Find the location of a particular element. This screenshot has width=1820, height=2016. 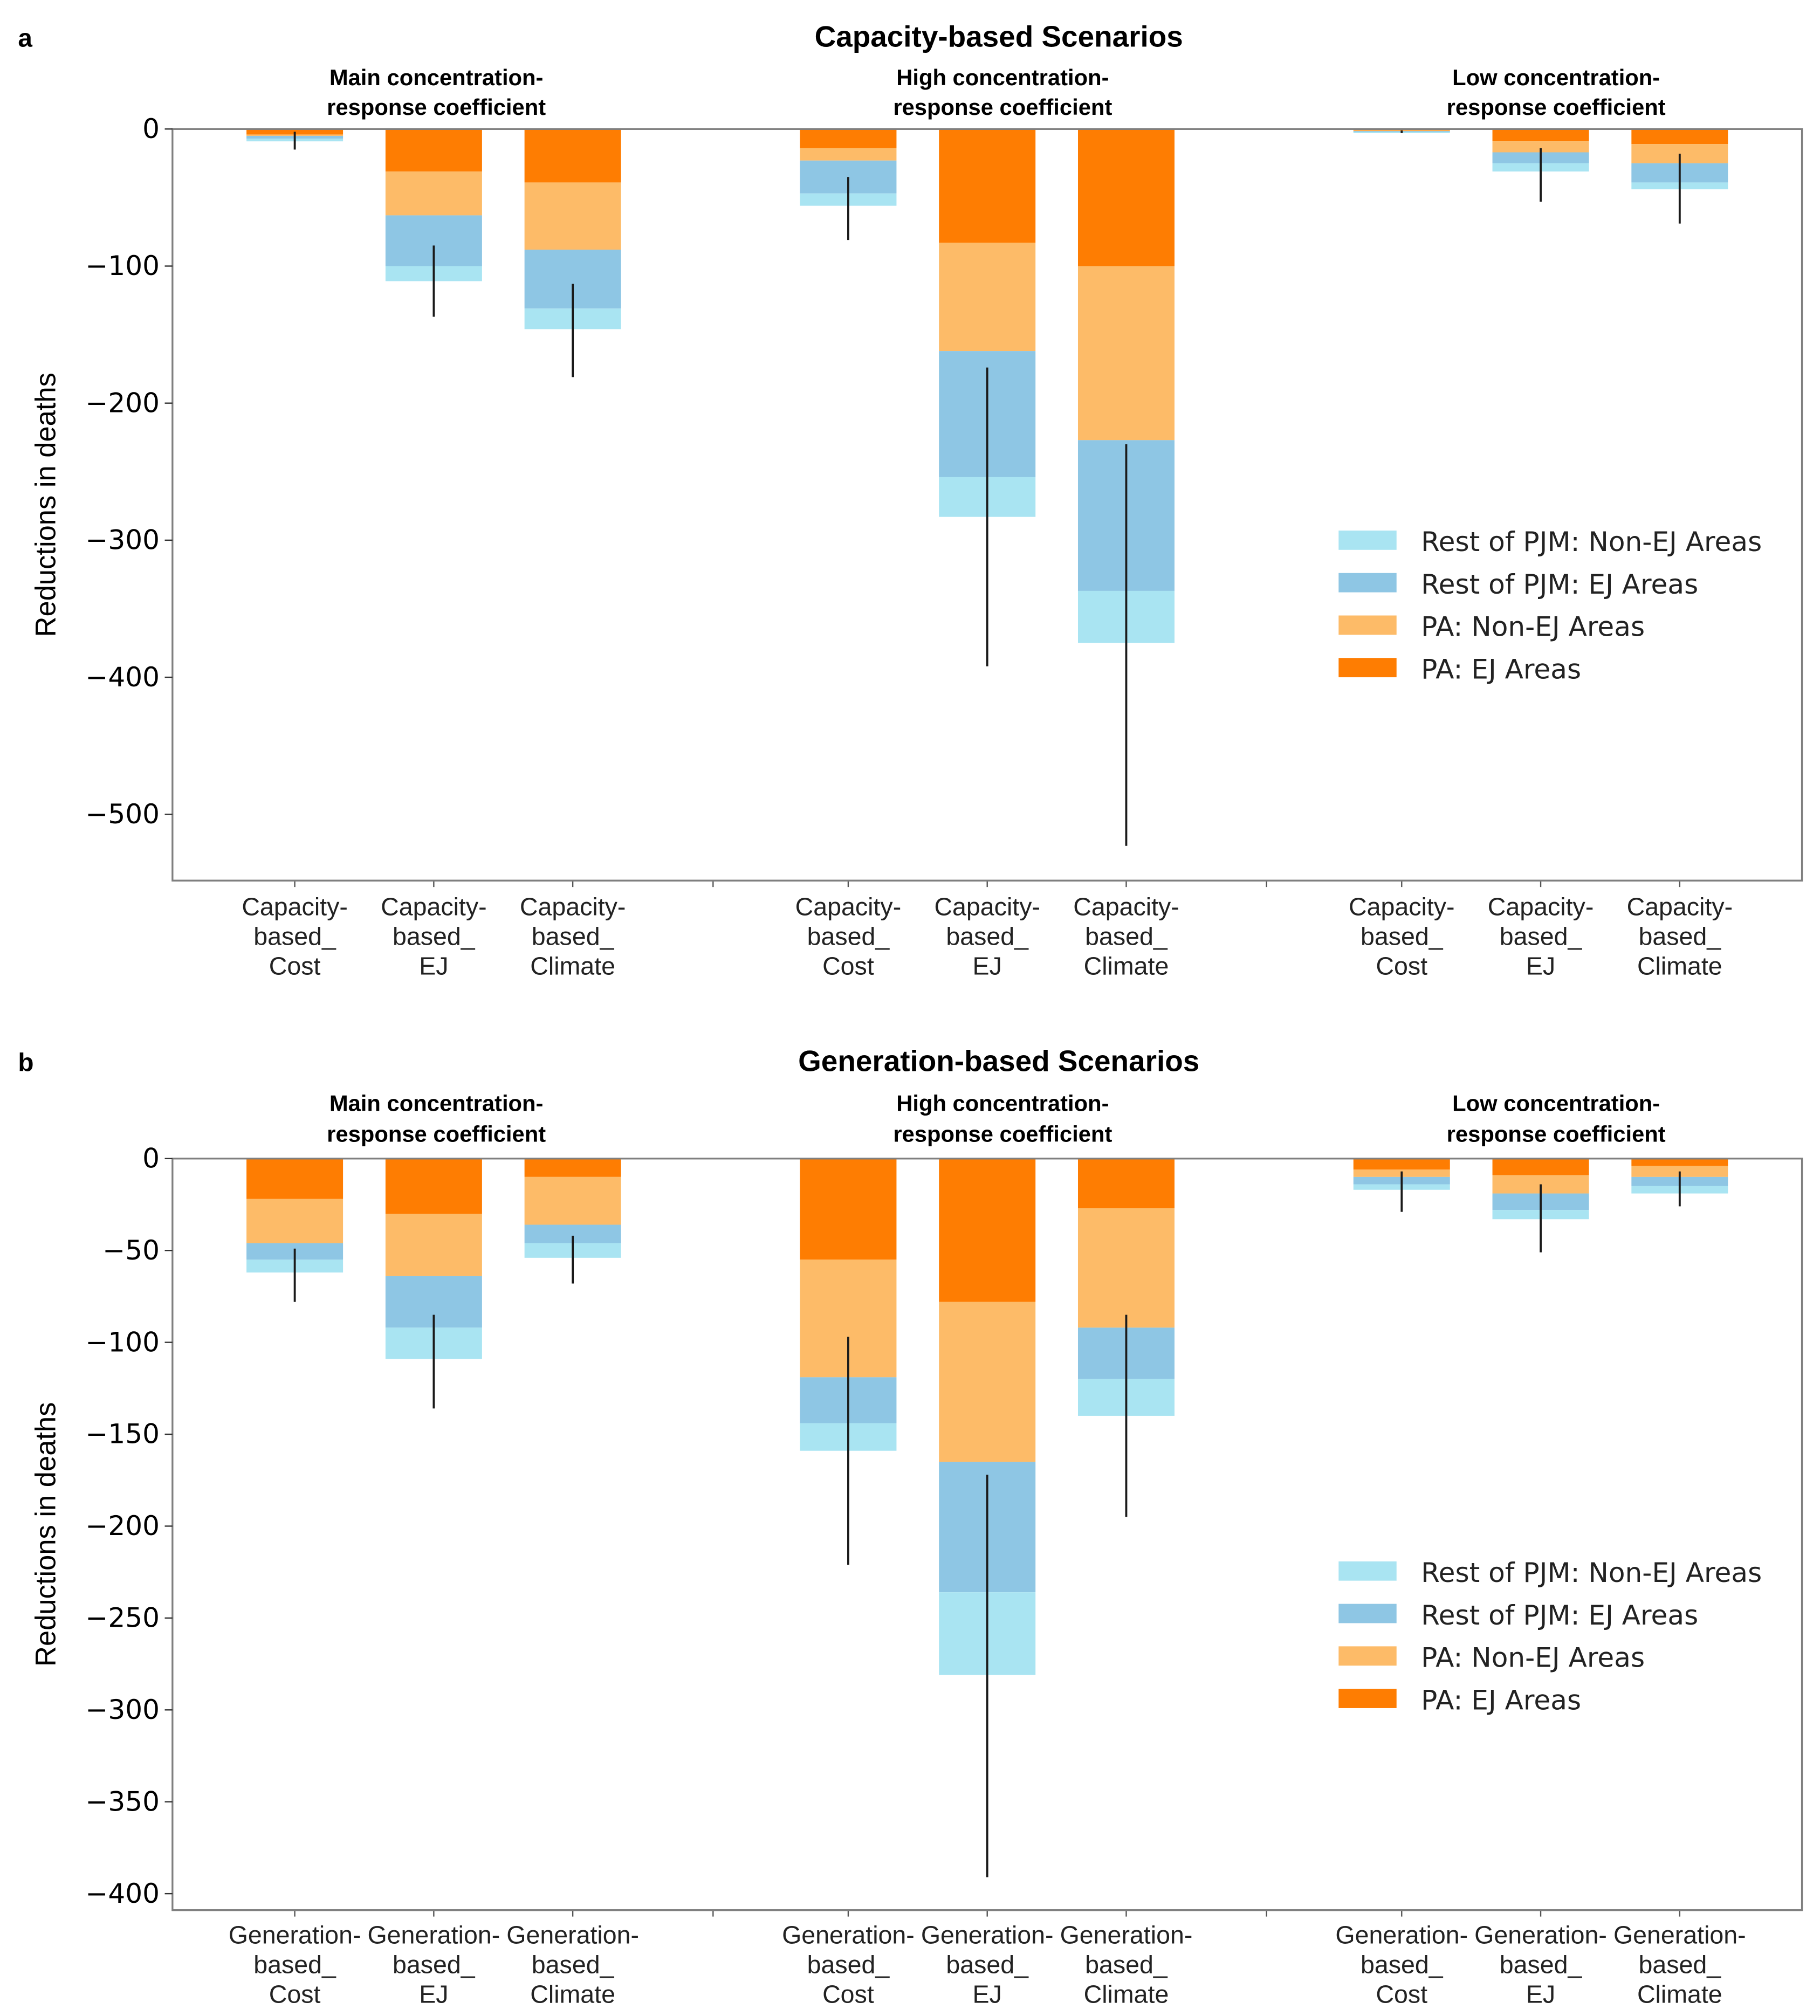

y-axis-label: Reductions in deaths is located at coordinates (46, 505).